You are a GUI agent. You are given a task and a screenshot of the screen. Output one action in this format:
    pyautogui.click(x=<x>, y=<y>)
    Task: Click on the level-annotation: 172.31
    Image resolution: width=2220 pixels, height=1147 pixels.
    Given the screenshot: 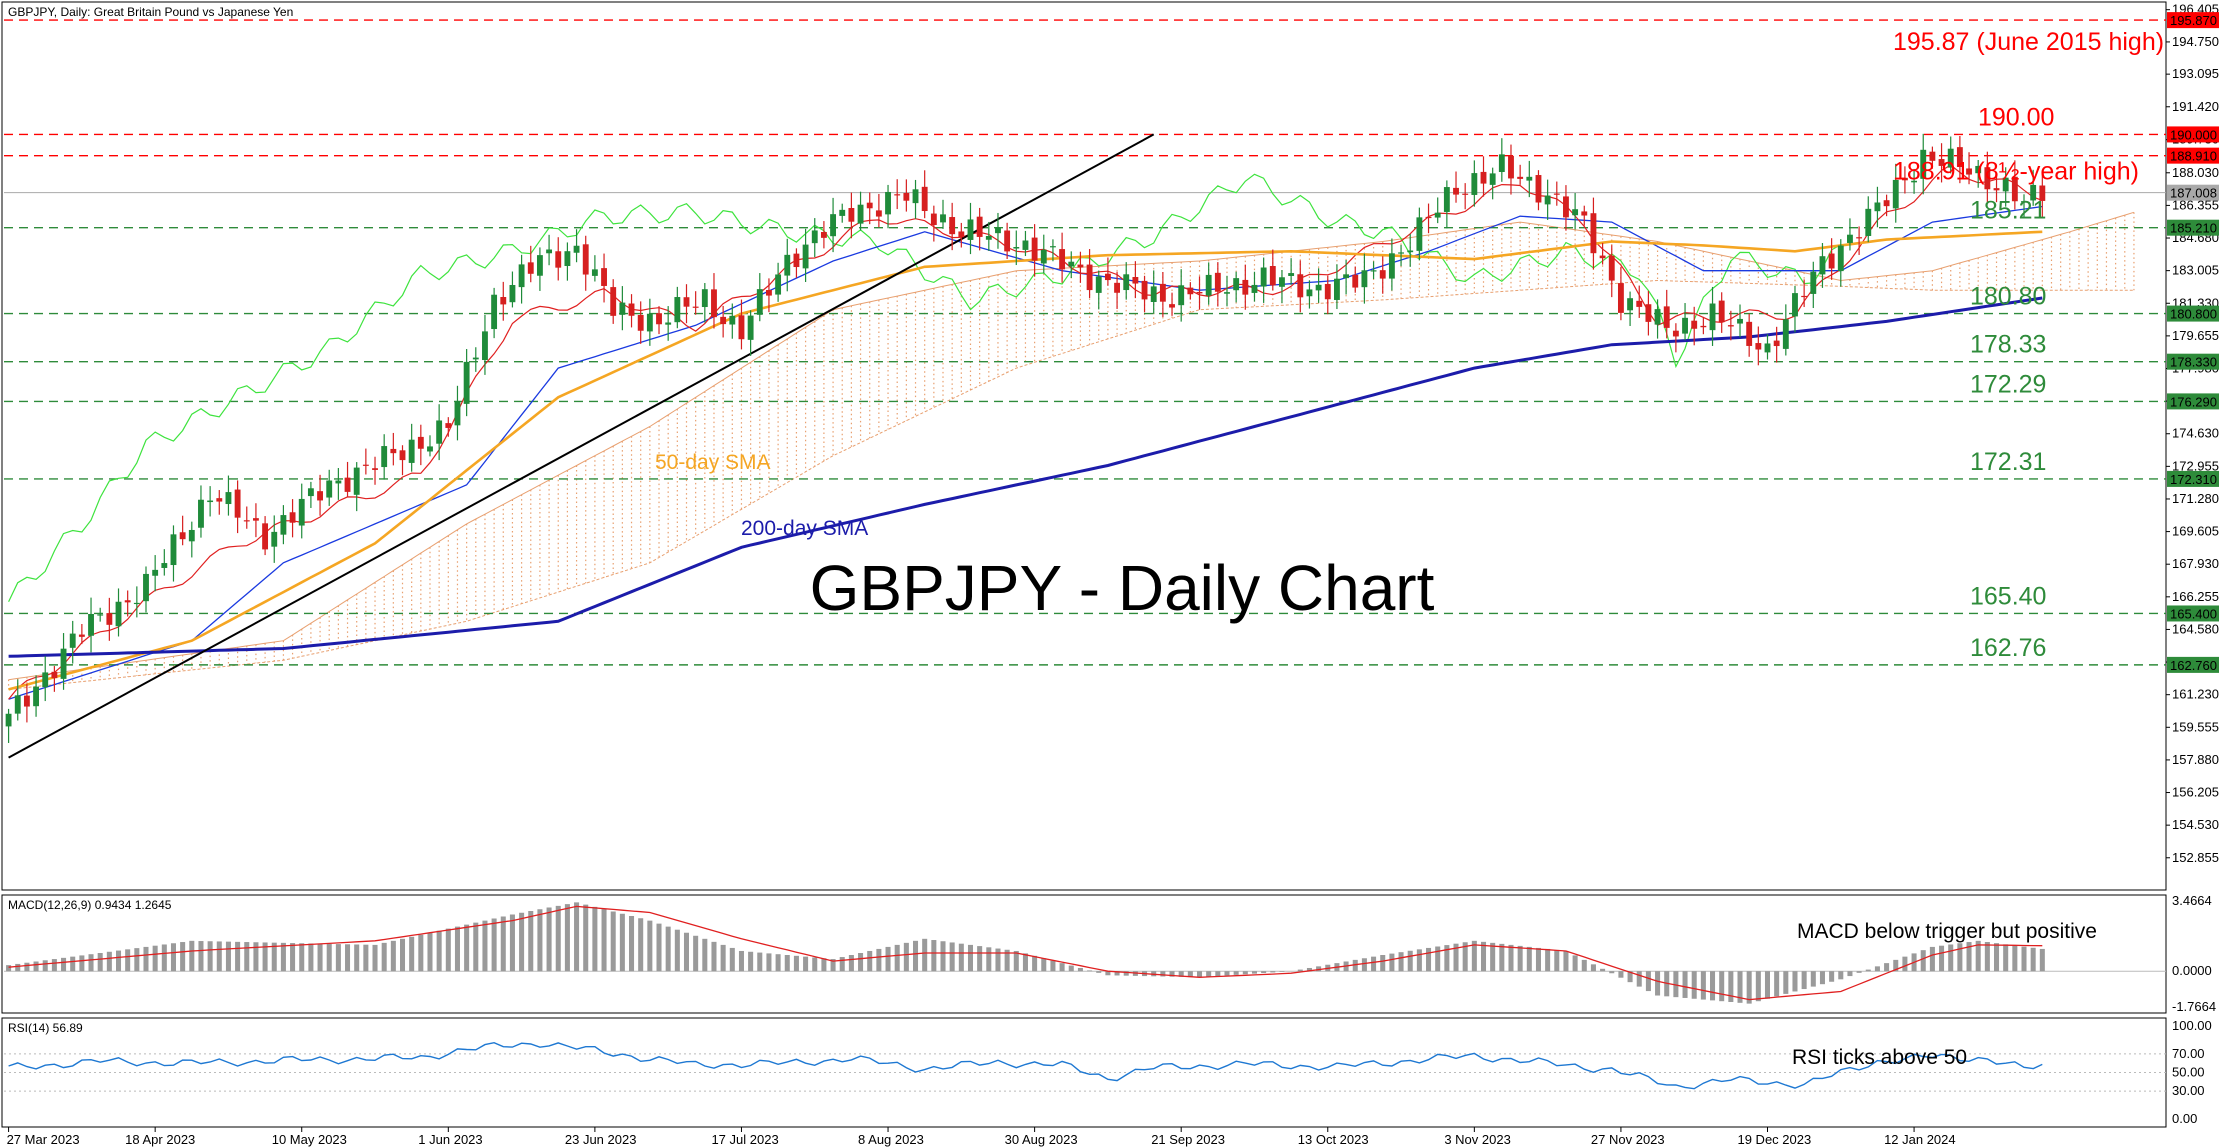 What is the action you would take?
    pyautogui.click(x=2008, y=462)
    